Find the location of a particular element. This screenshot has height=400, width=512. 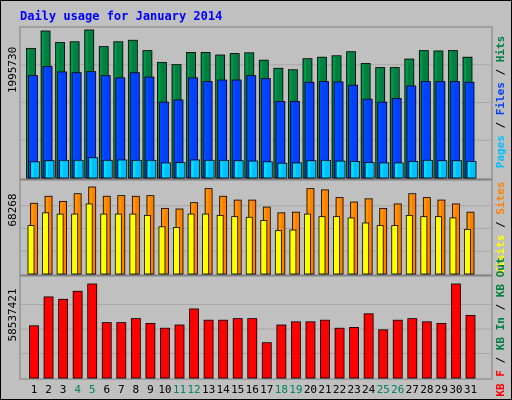

x-tick-label: 10 is located at coordinates (164, 389).